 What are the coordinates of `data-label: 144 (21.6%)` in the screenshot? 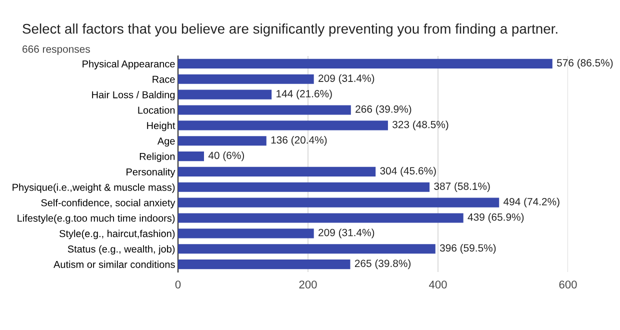 It's located at (304, 95).